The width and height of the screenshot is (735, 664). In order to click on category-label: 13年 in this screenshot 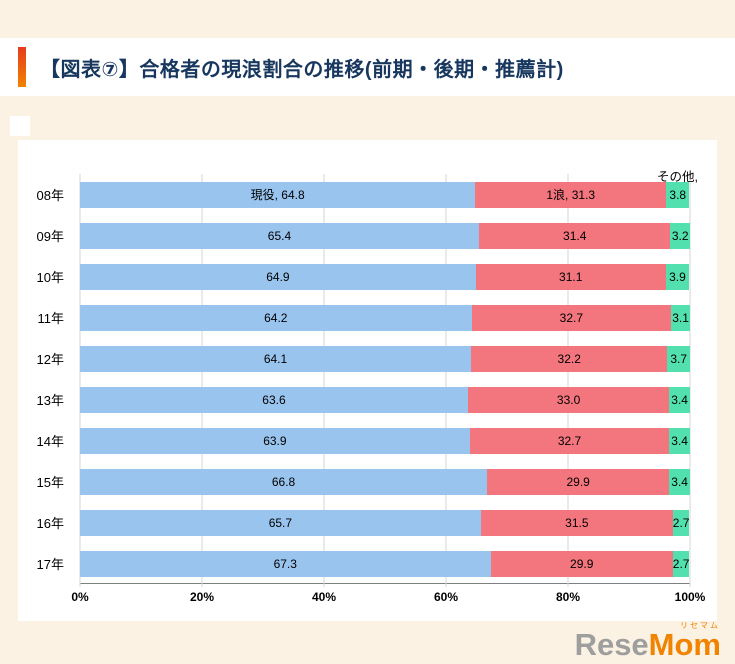, I will do `click(50, 400)`.